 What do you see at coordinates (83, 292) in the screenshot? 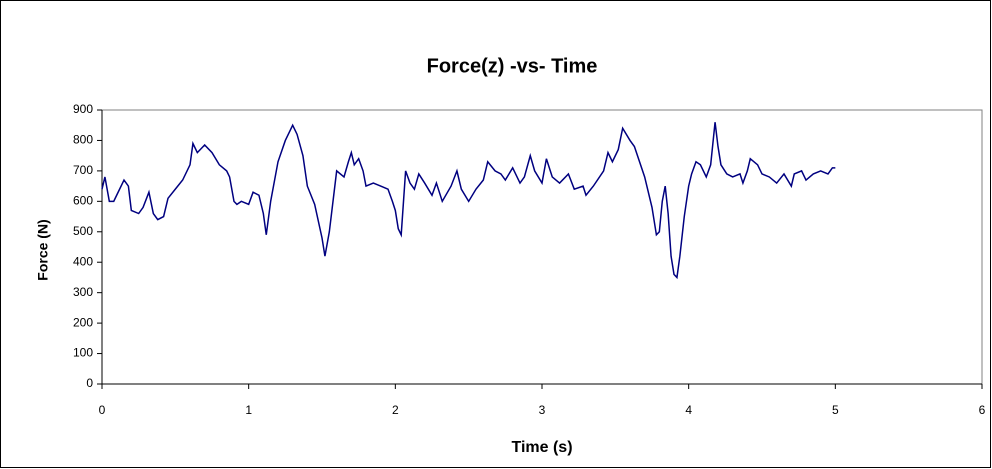
I see `y-tick-label: 300` at bounding box center [83, 292].